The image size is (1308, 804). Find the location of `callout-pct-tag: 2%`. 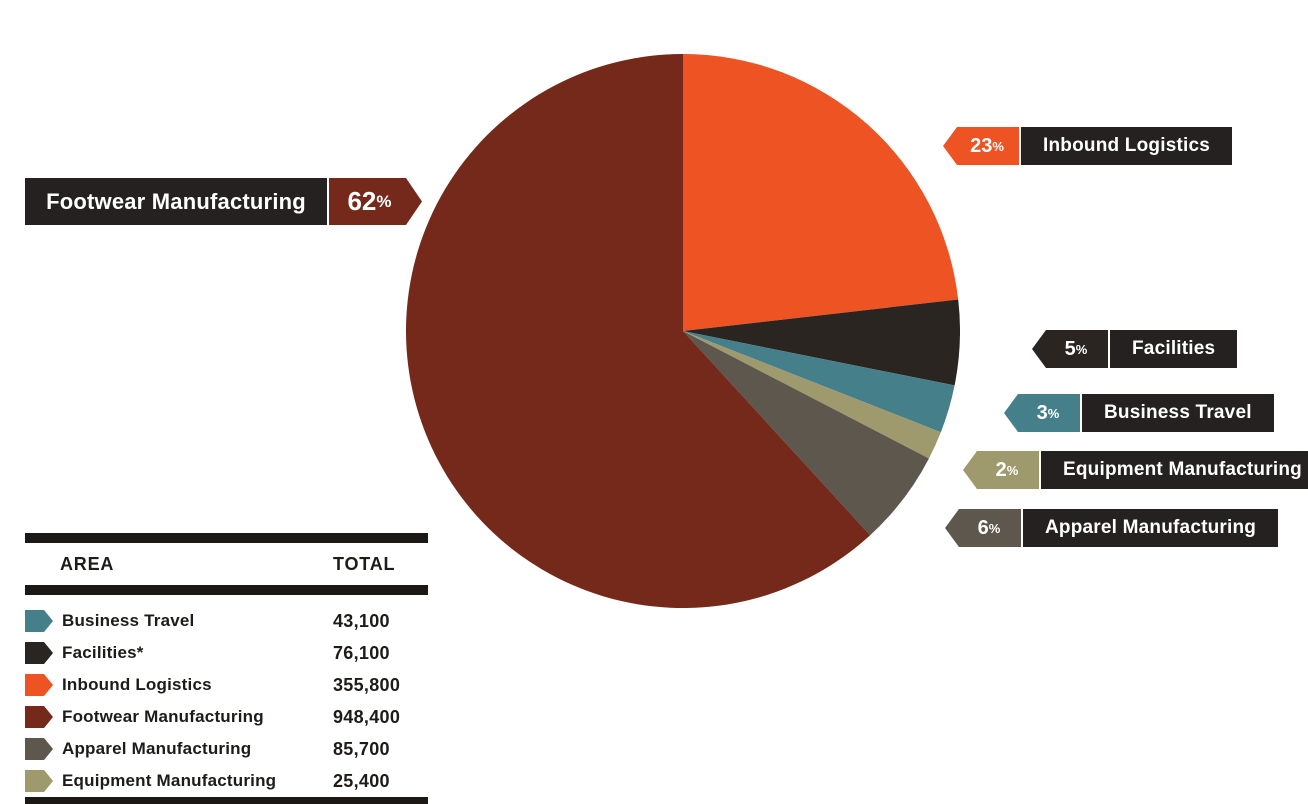

callout-pct-tag: 2% is located at coordinates (1001, 470).